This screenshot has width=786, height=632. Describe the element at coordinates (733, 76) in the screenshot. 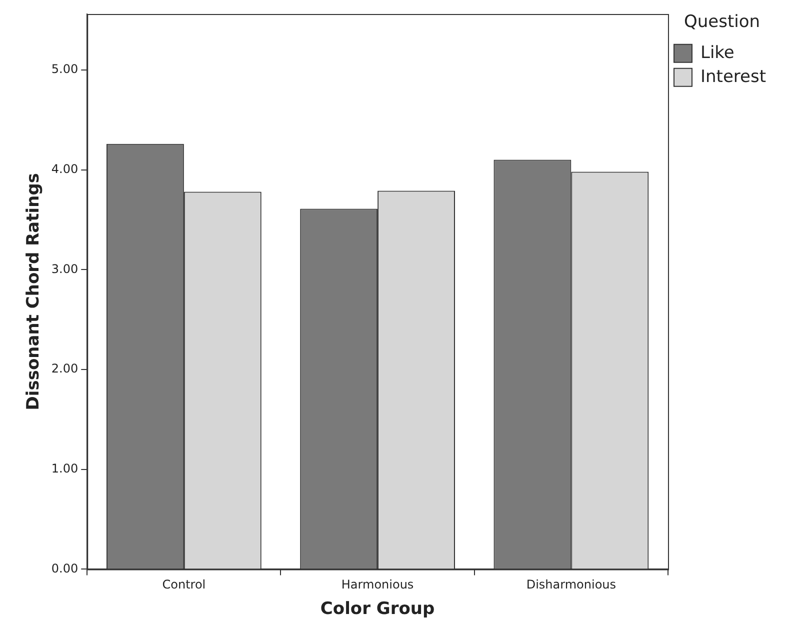

I see `legend-label: Interest` at that location.